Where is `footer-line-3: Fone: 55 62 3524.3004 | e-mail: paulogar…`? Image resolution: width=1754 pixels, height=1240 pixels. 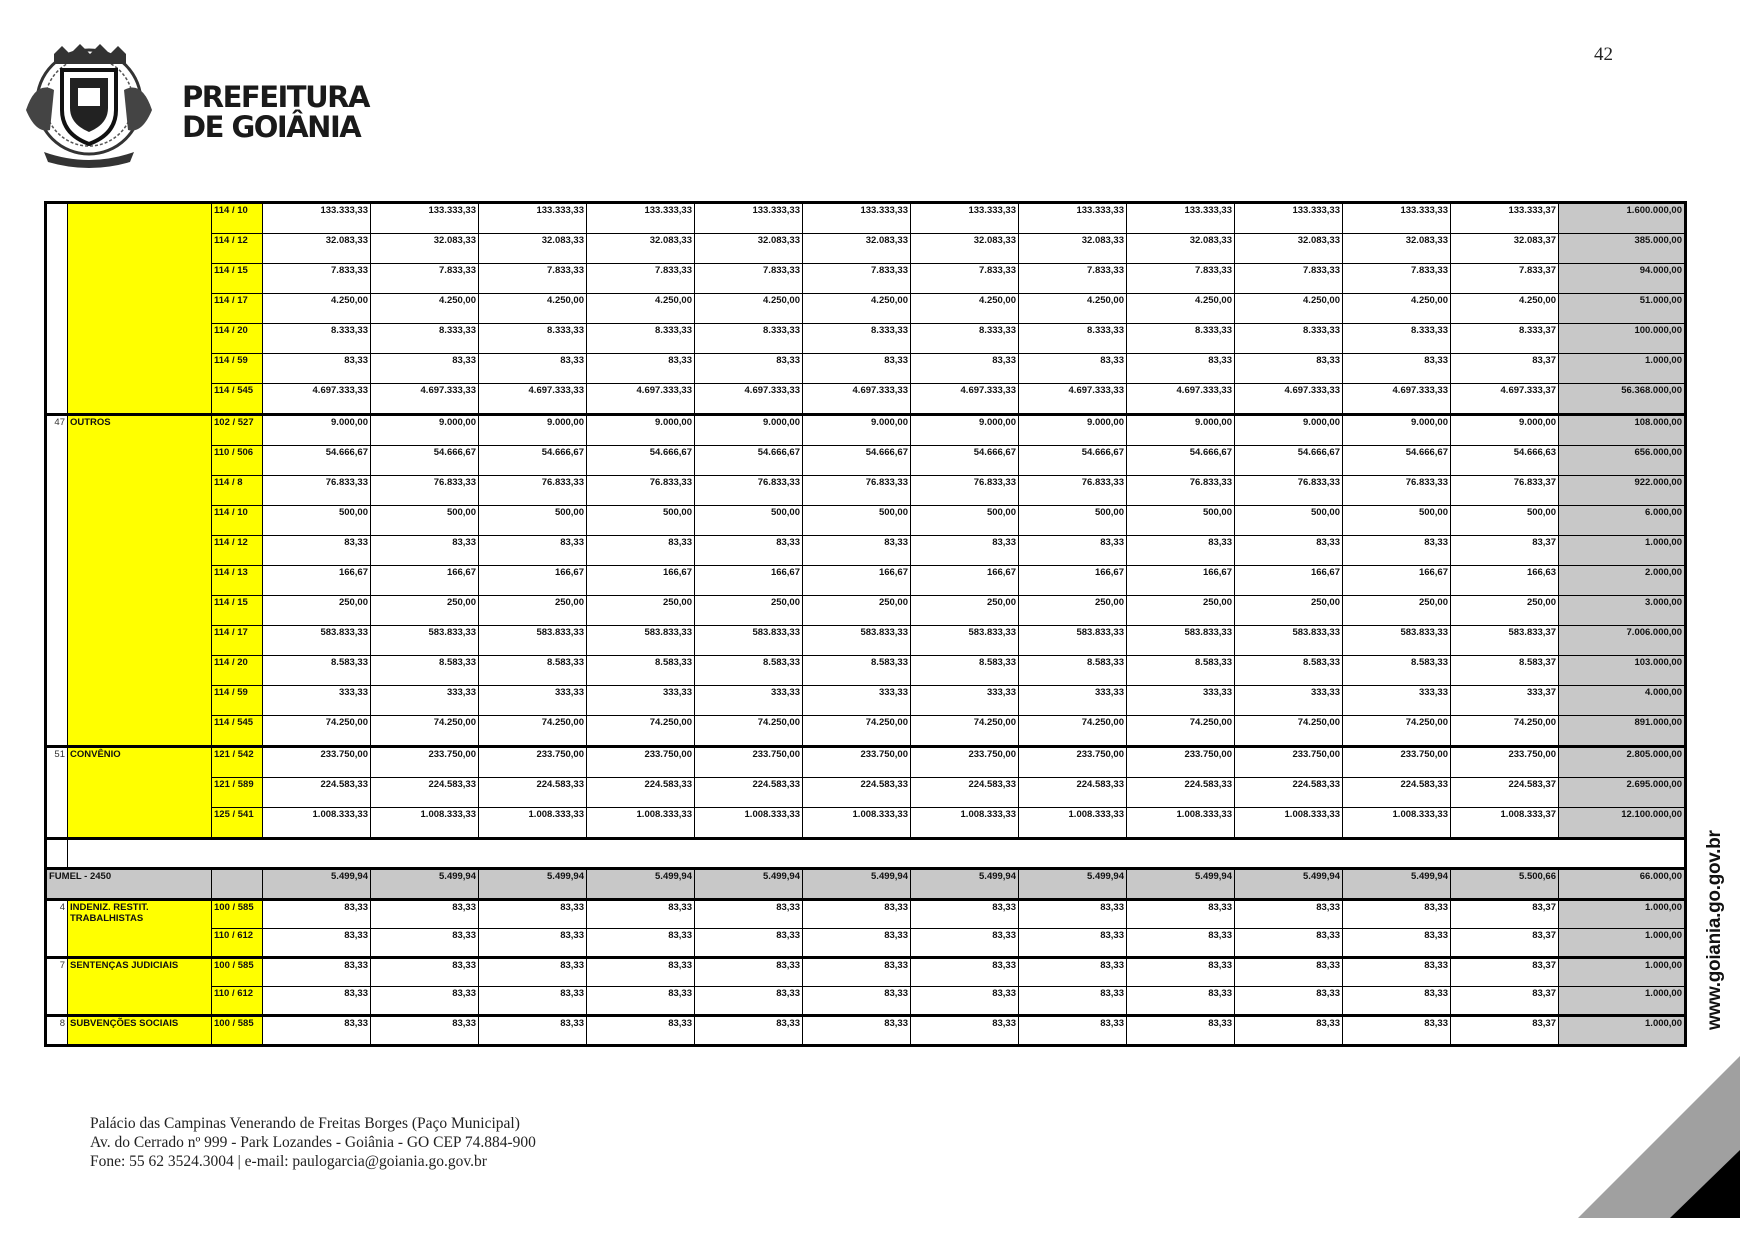
footer-line-3: Fone: 55 62 3524.3004 | e-mail: paulogar… is located at coordinates (288, 1161).